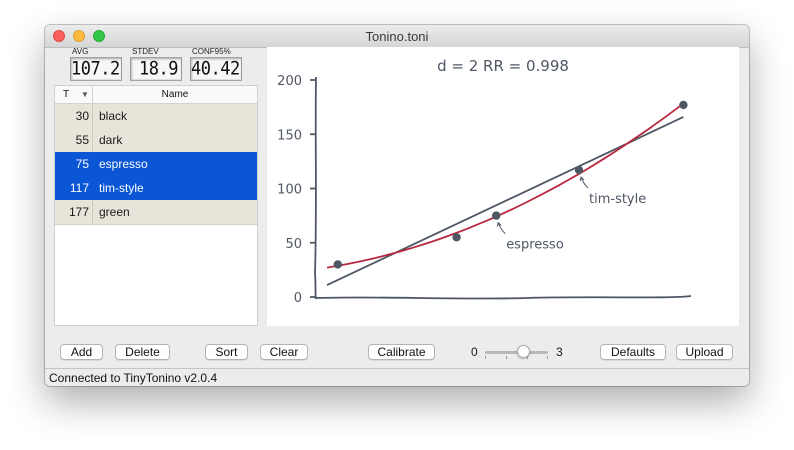 This screenshot has height=450, width=794. I want to click on upload-button: Upload, so click(704, 352).